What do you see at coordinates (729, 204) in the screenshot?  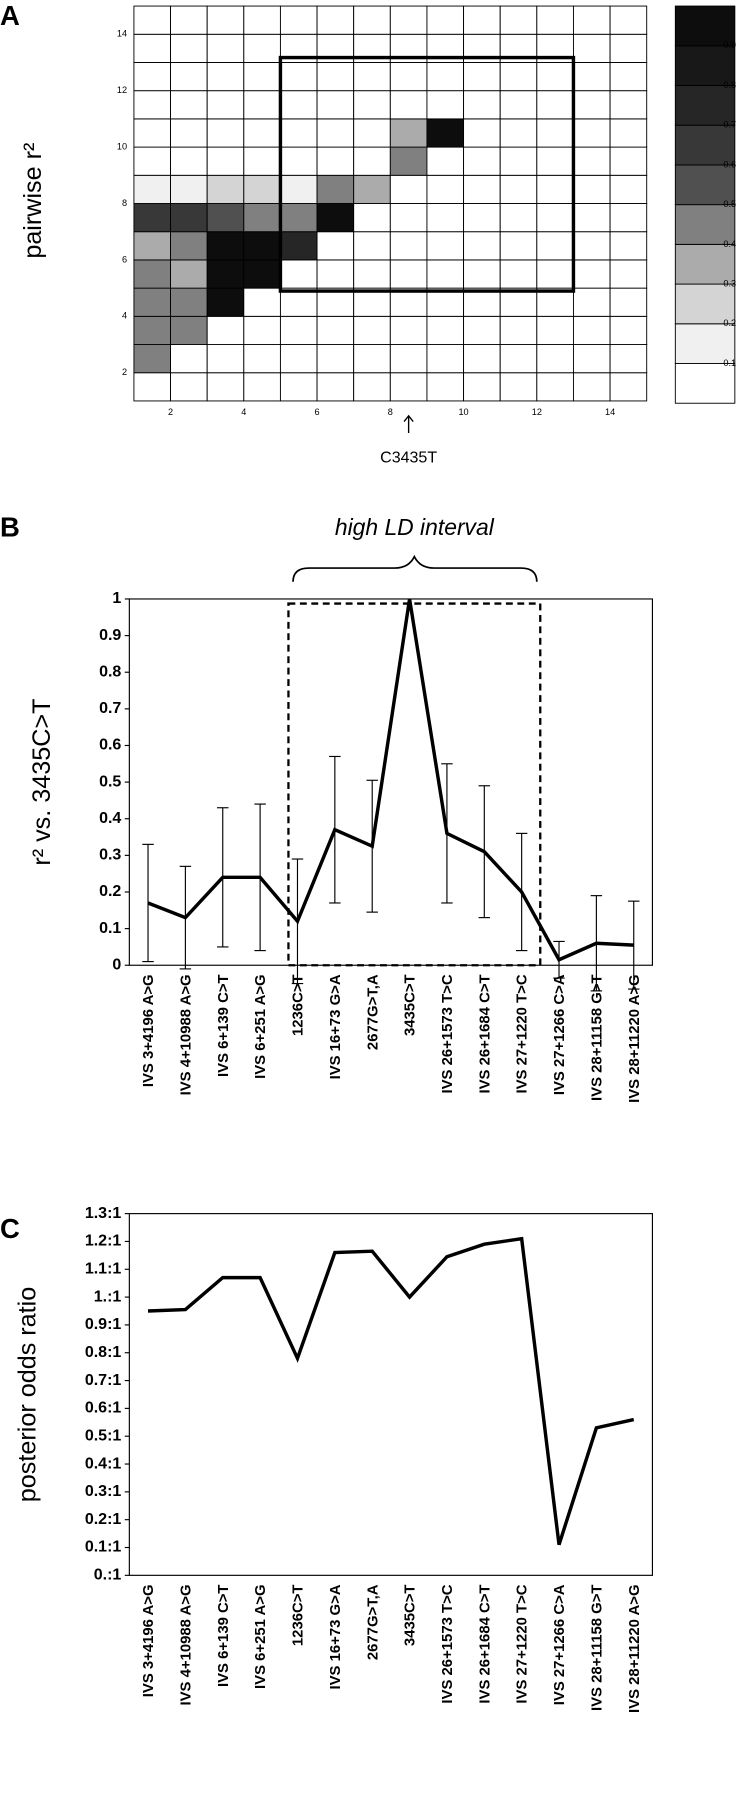 I see `colorbar-tick-label: 0.5` at bounding box center [729, 204].